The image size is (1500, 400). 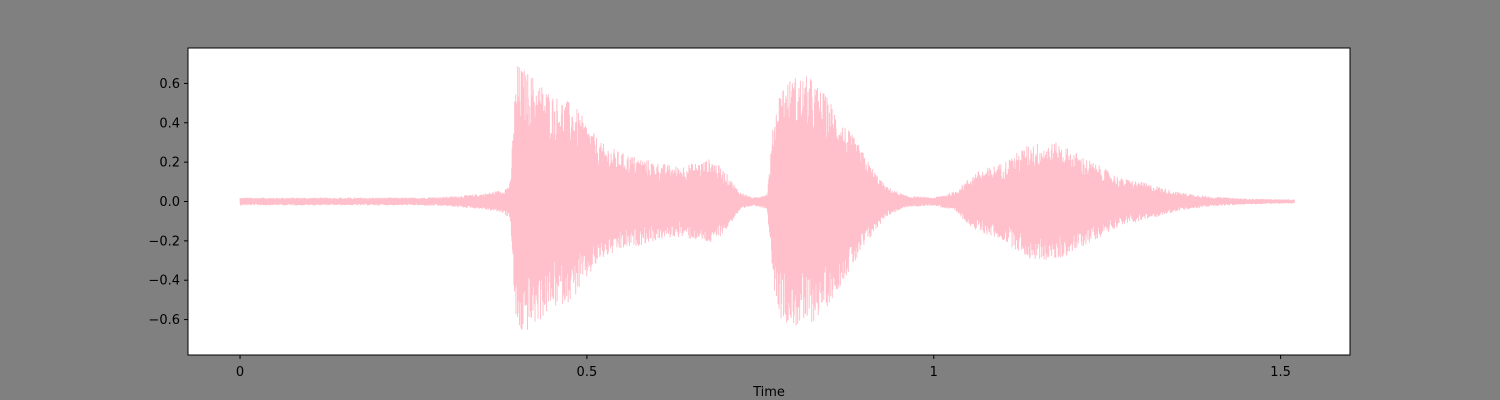 What do you see at coordinates (934, 372) in the screenshot?
I see `x-tick-label: 1` at bounding box center [934, 372].